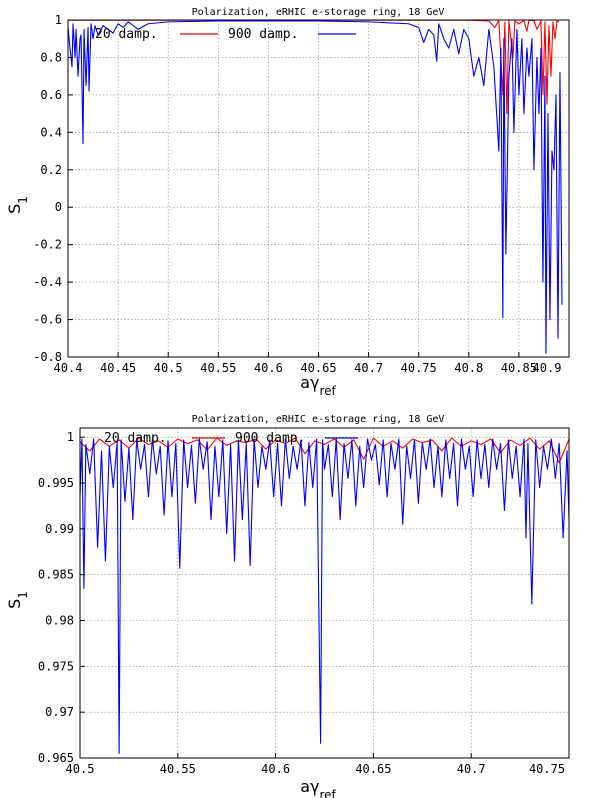 This screenshot has width=595, height=798. Describe the element at coordinates (70, 437) in the screenshot. I see `bottom-y-tick-label: 1` at that location.